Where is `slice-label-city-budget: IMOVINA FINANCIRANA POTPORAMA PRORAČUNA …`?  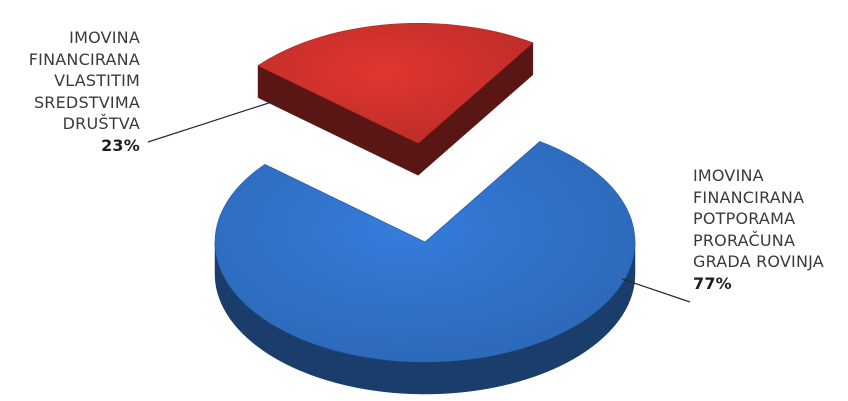 slice-label-city-budget: IMOVINA FINANCIRANA POTPORAMA PRORAČUNA … is located at coordinates (758, 229).